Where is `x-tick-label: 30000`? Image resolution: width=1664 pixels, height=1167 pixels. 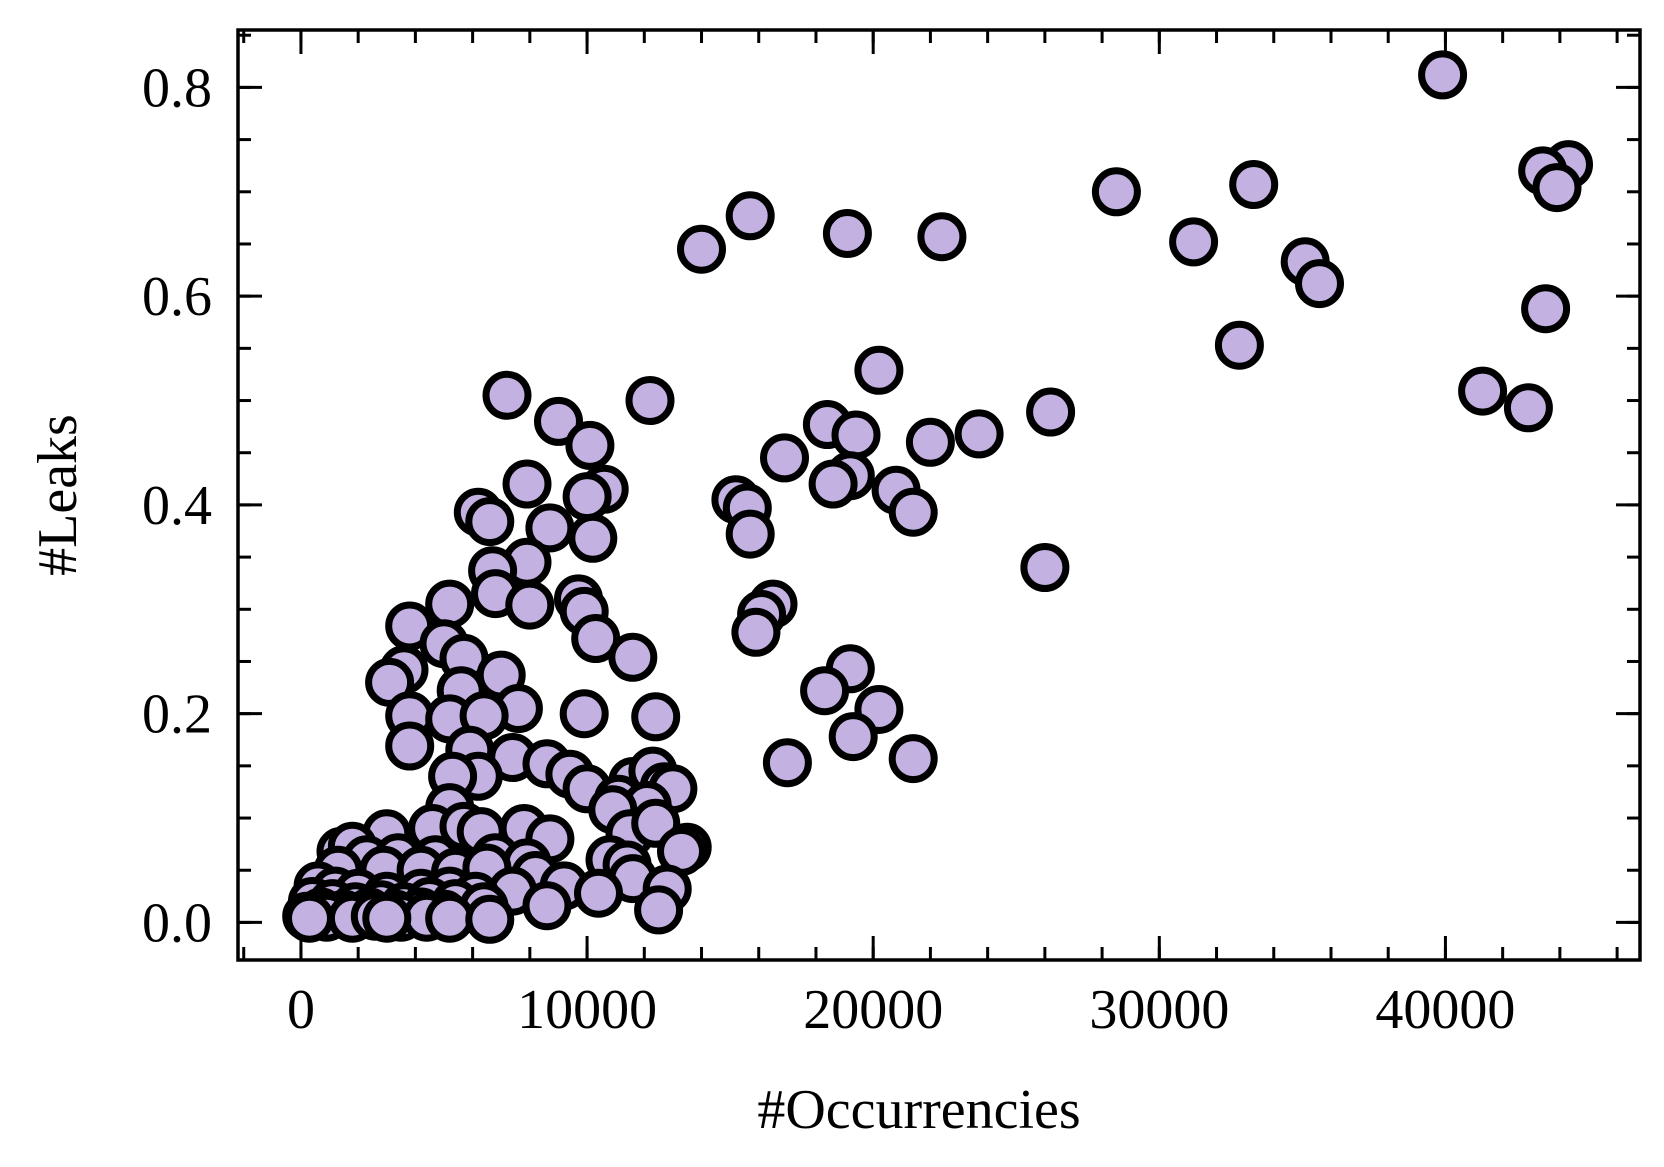
x-tick-label: 30000 is located at coordinates (1159, 1010).